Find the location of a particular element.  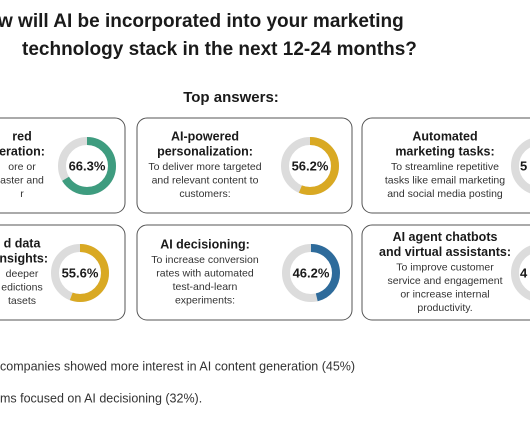

card-description: tasks like email marketing is located at coordinates (445, 181).